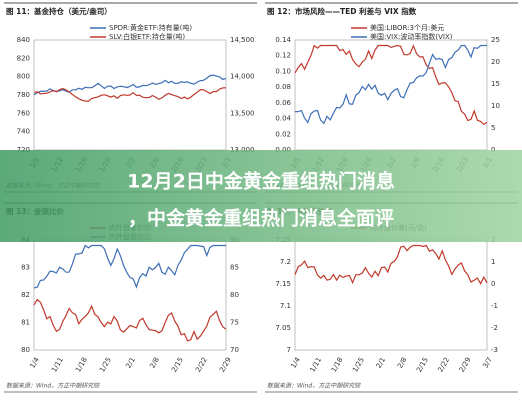 The height and width of the screenshot is (400, 522). I want to click on legend-label: SLV:白银ETF:持仓量(吨), so click(147, 36).